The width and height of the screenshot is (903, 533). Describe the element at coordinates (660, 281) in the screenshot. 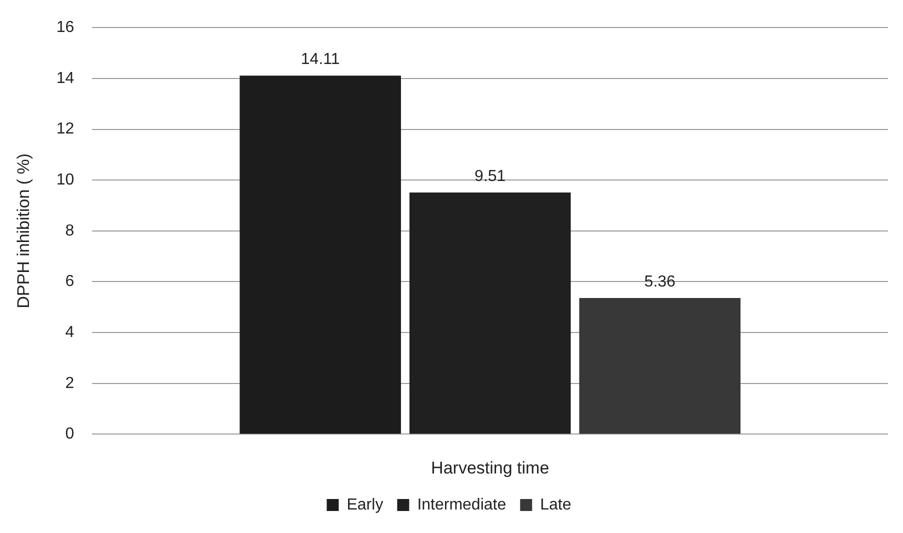

I see `data-label: 5.36` at that location.